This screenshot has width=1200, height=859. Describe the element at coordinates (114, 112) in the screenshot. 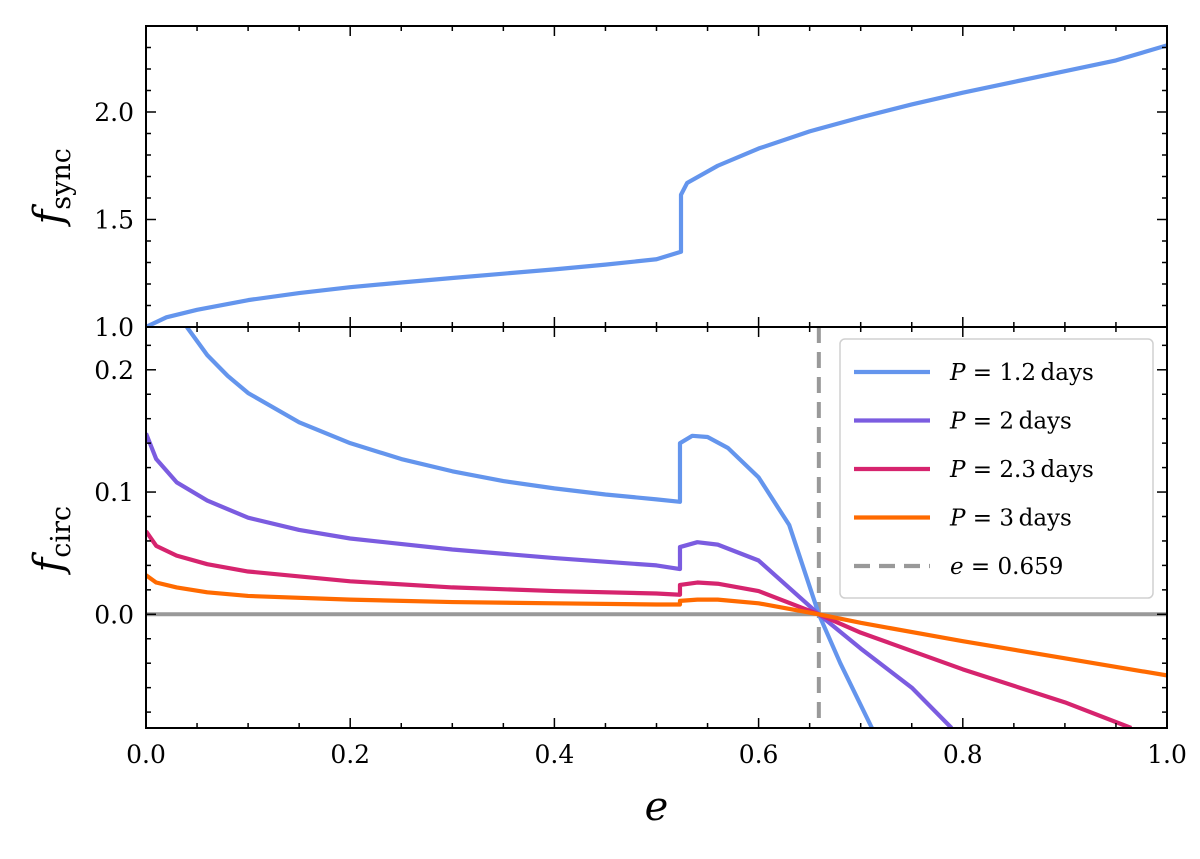

I see `top-ytick-label: 2.0` at that location.